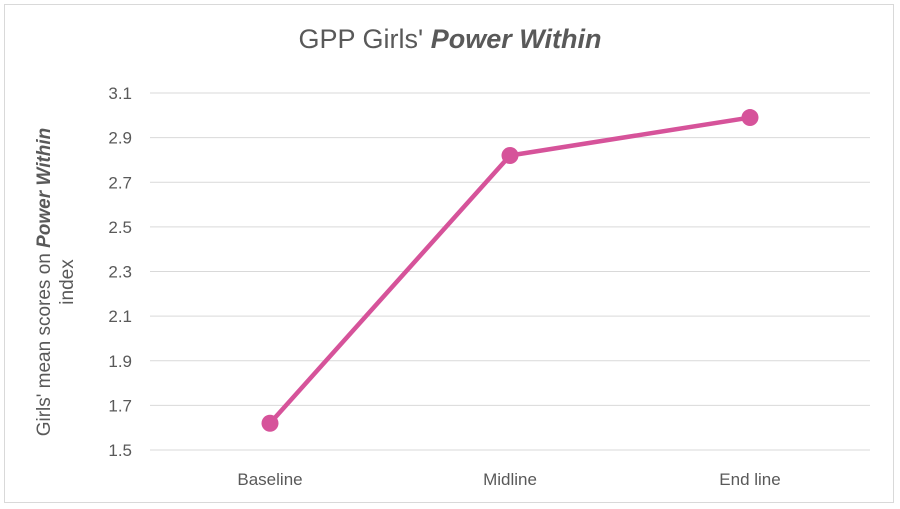 Image resolution: width=900 pixels, height=509 pixels. I want to click on y-tick-label: 3.1, so click(120, 93).